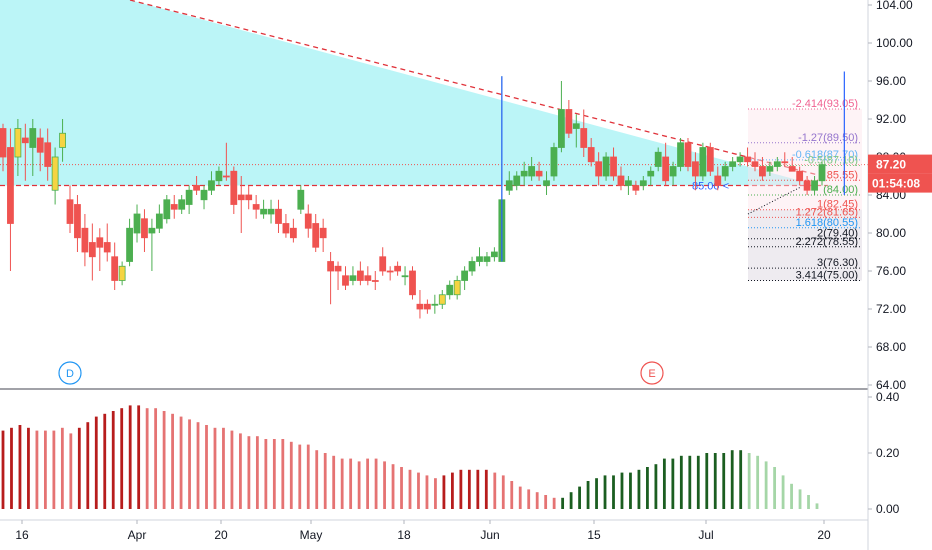  I want to click on price-tick-label: 68.00, so click(891, 347).